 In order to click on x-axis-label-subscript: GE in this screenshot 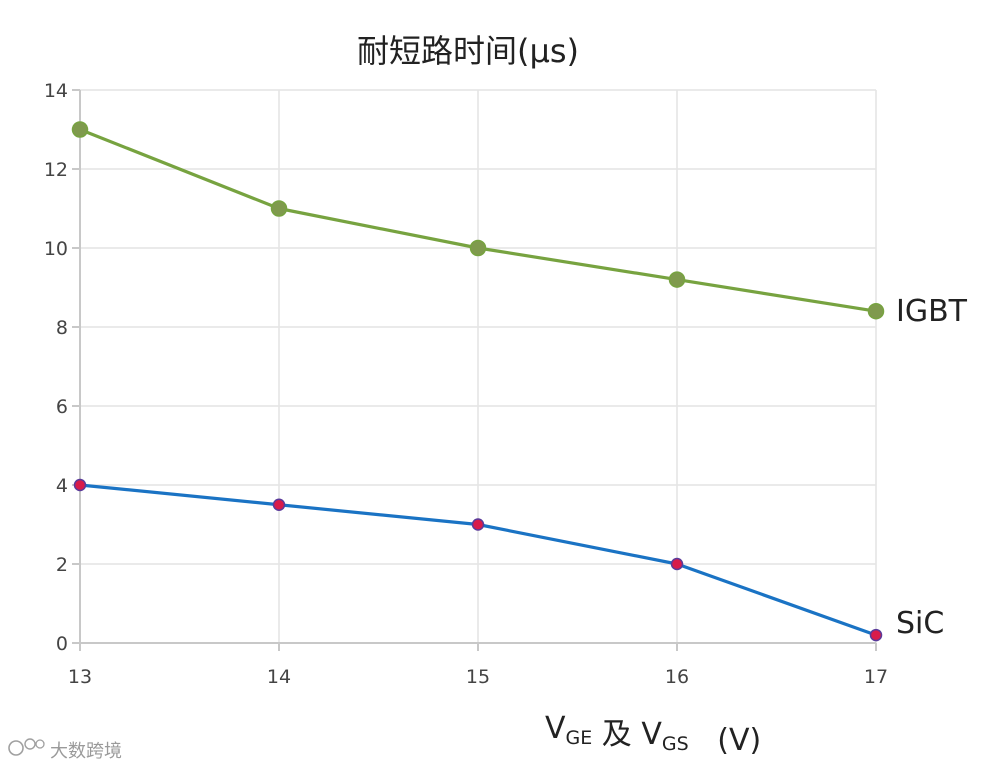, I will do `click(579, 738)`.